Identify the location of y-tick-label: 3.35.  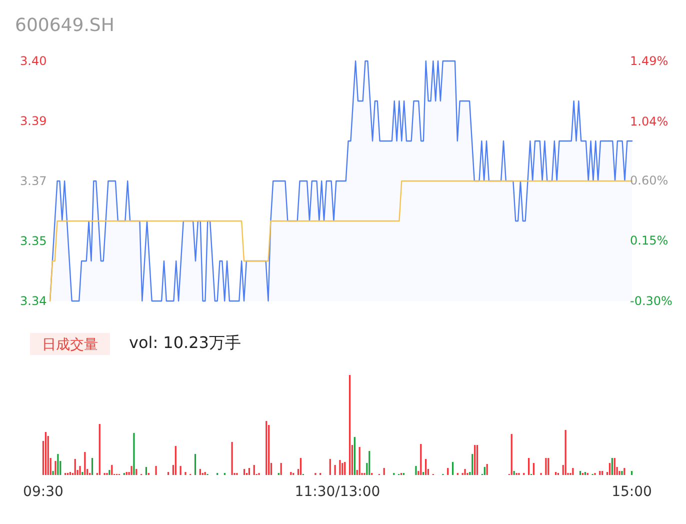
(33, 241).